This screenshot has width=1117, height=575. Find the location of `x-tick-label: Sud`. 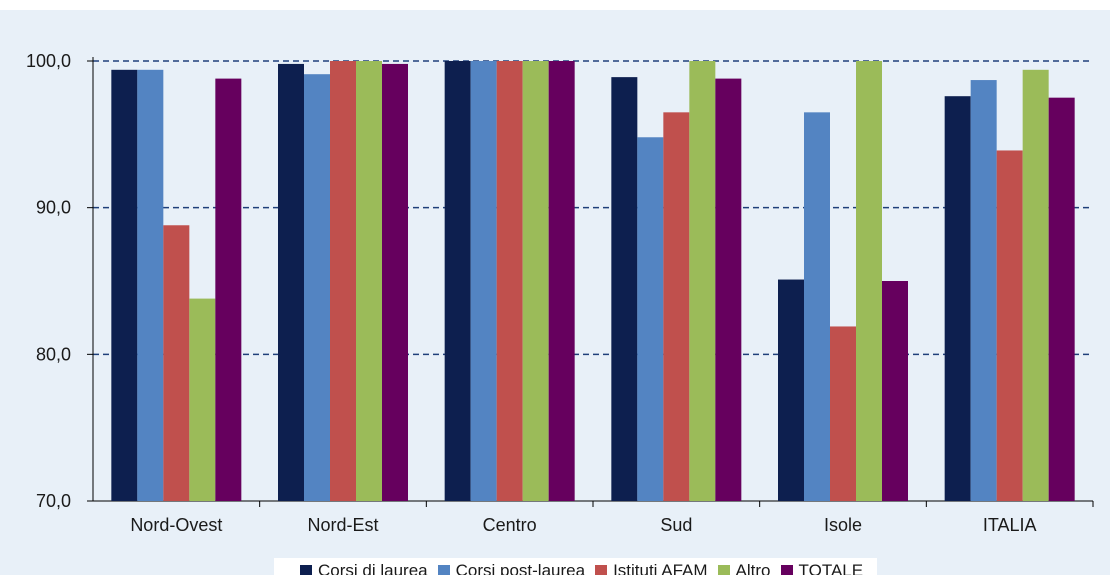

x-tick-label: Sud is located at coordinates (676, 525).